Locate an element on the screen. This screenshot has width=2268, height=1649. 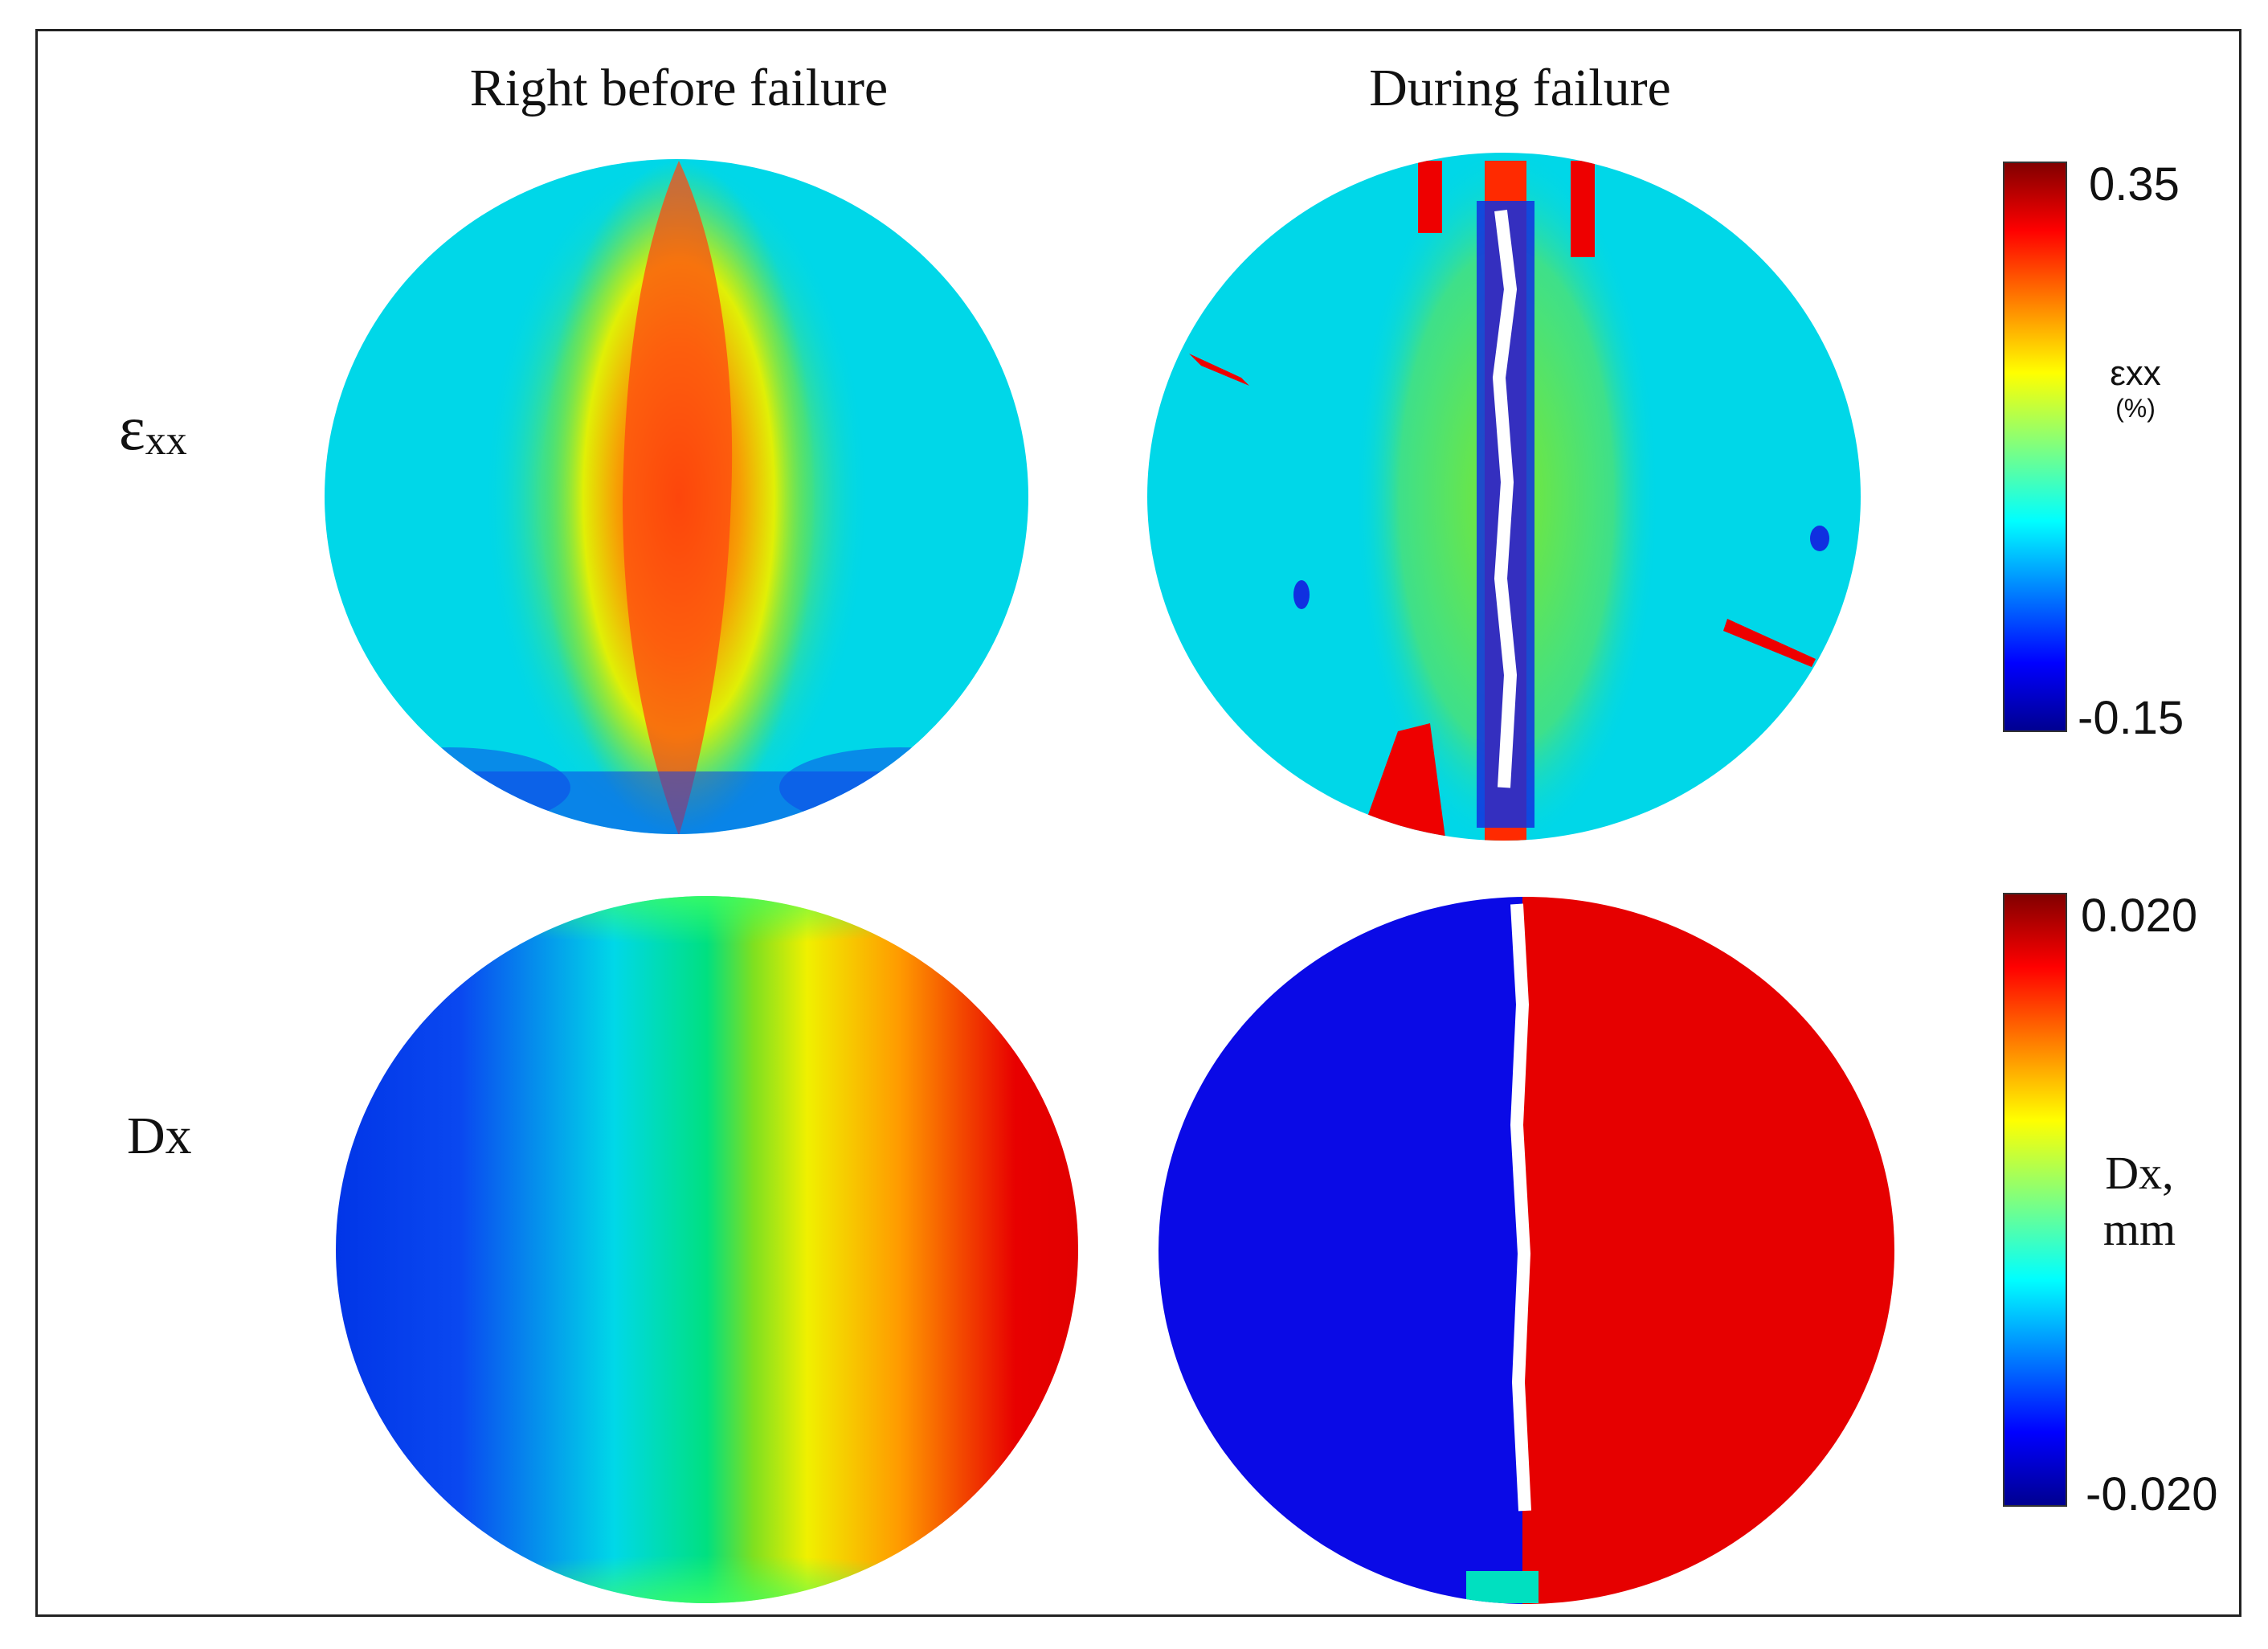
row-label-dx: Dx is located at coordinates (159, 1136).